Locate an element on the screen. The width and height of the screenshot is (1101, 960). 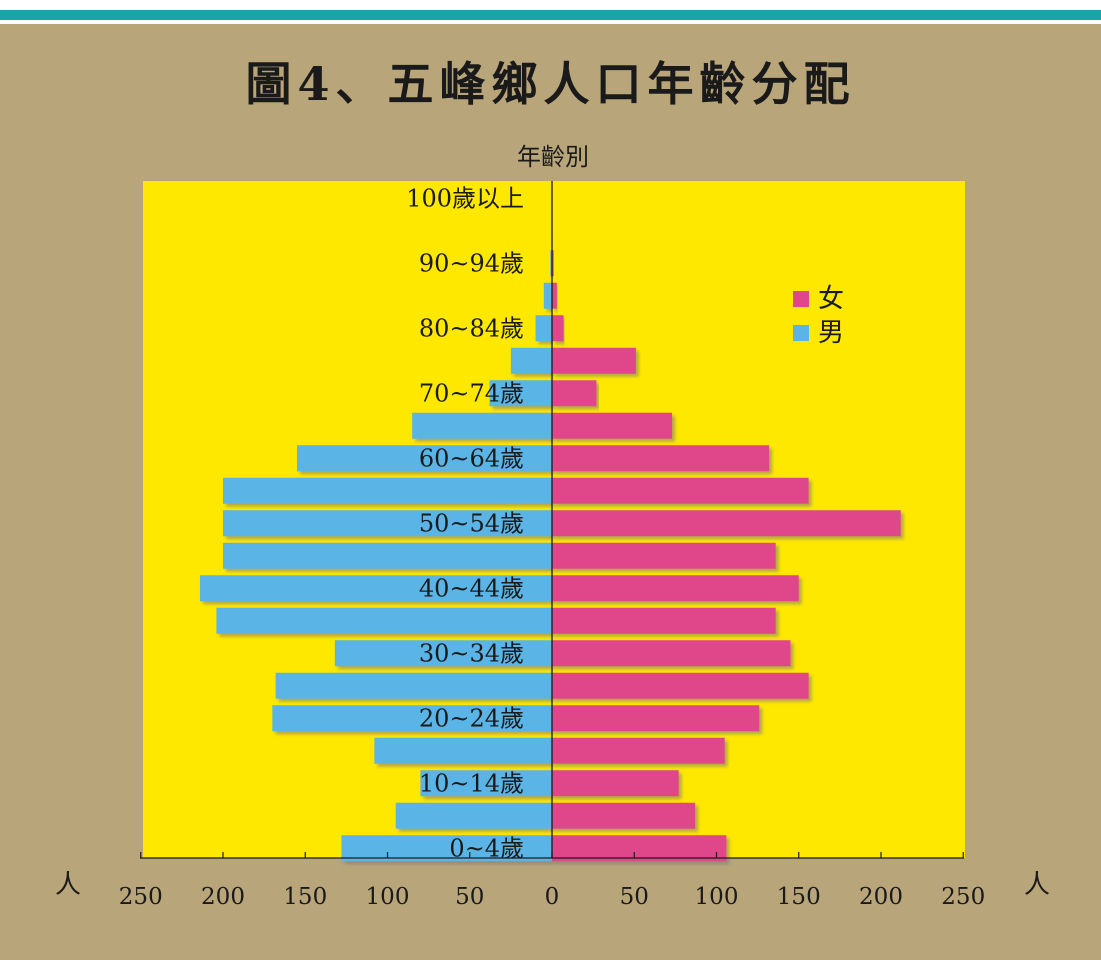
y-axis-label: 年齡別 is located at coordinates (553, 157).